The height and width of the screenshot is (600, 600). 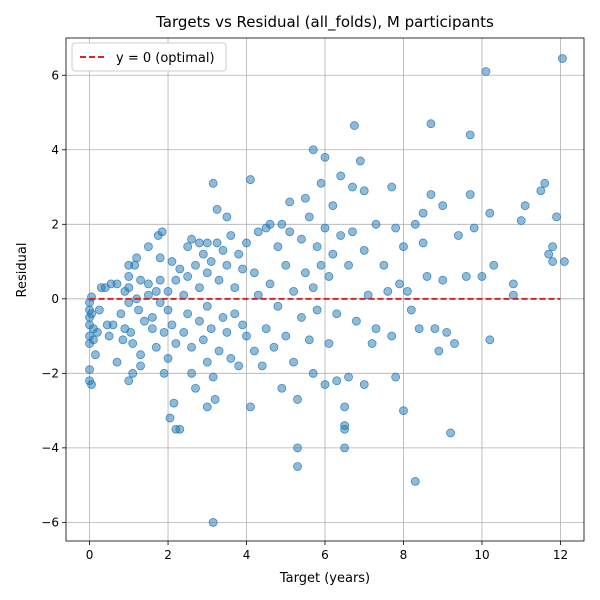 I want to click on y-tick-label: −6, so click(x=50, y=522).